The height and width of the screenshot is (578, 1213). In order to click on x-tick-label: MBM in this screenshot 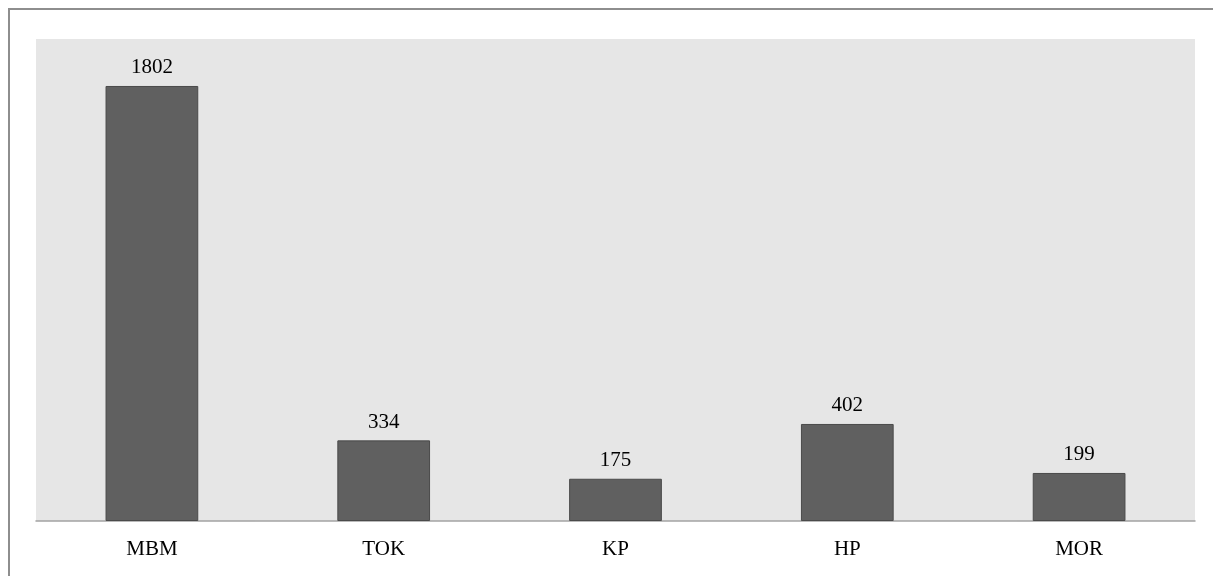, I will do `click(152, 547)`.